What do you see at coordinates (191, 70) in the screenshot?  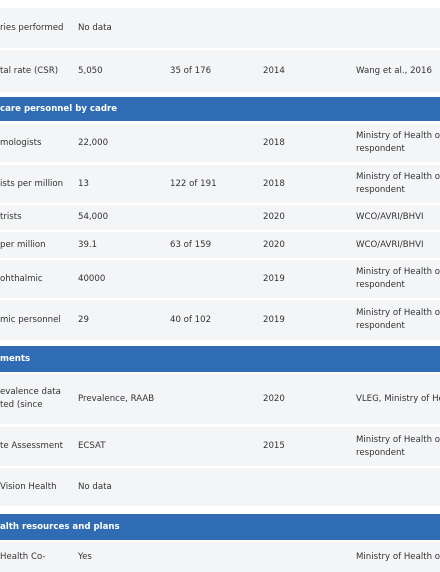 I see `table-cell: 35 of 176` at bounding box center [191, 70].